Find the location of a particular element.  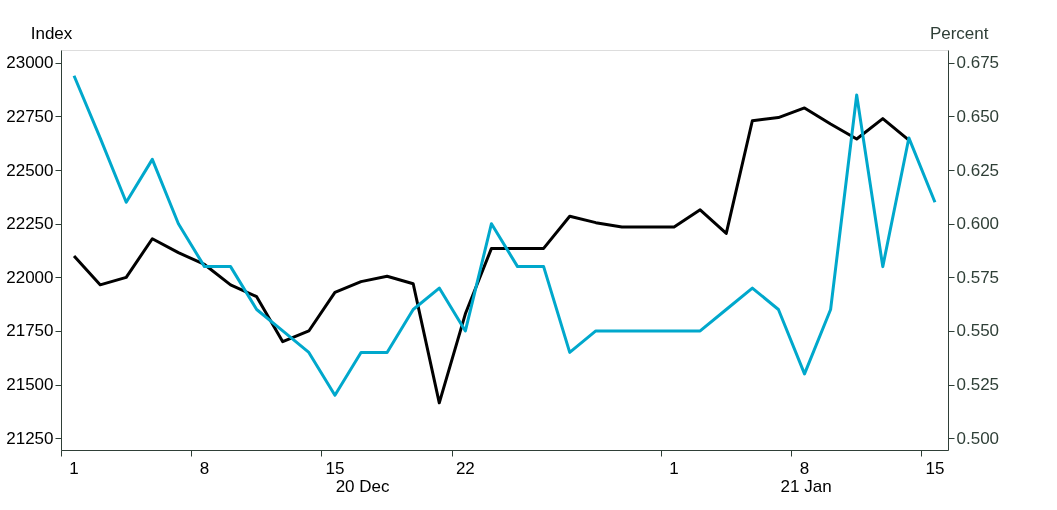

y2-tick-label: 0.675 is located at coordinates (978, 63).